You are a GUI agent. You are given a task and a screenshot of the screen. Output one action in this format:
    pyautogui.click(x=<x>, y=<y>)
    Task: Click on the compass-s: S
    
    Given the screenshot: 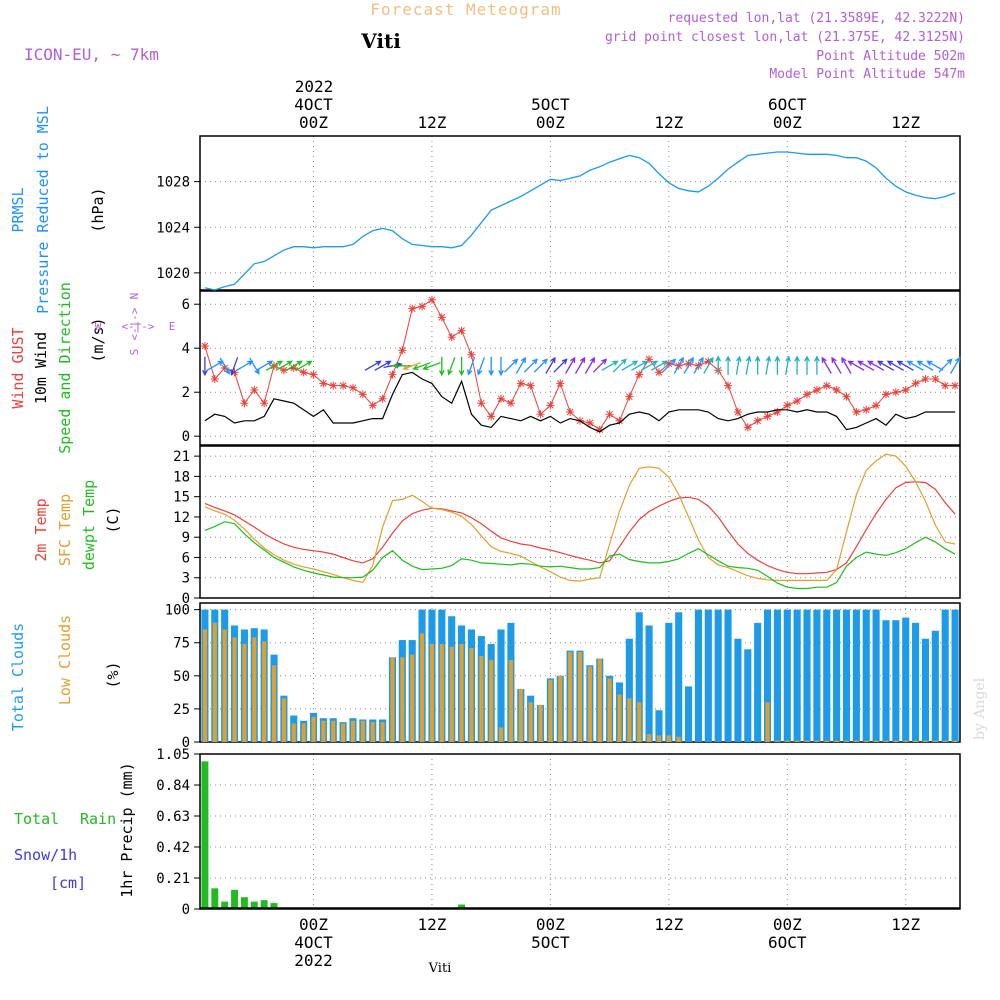 What is the action you would take?
    pyautogui.click(x=134, y=352)
    